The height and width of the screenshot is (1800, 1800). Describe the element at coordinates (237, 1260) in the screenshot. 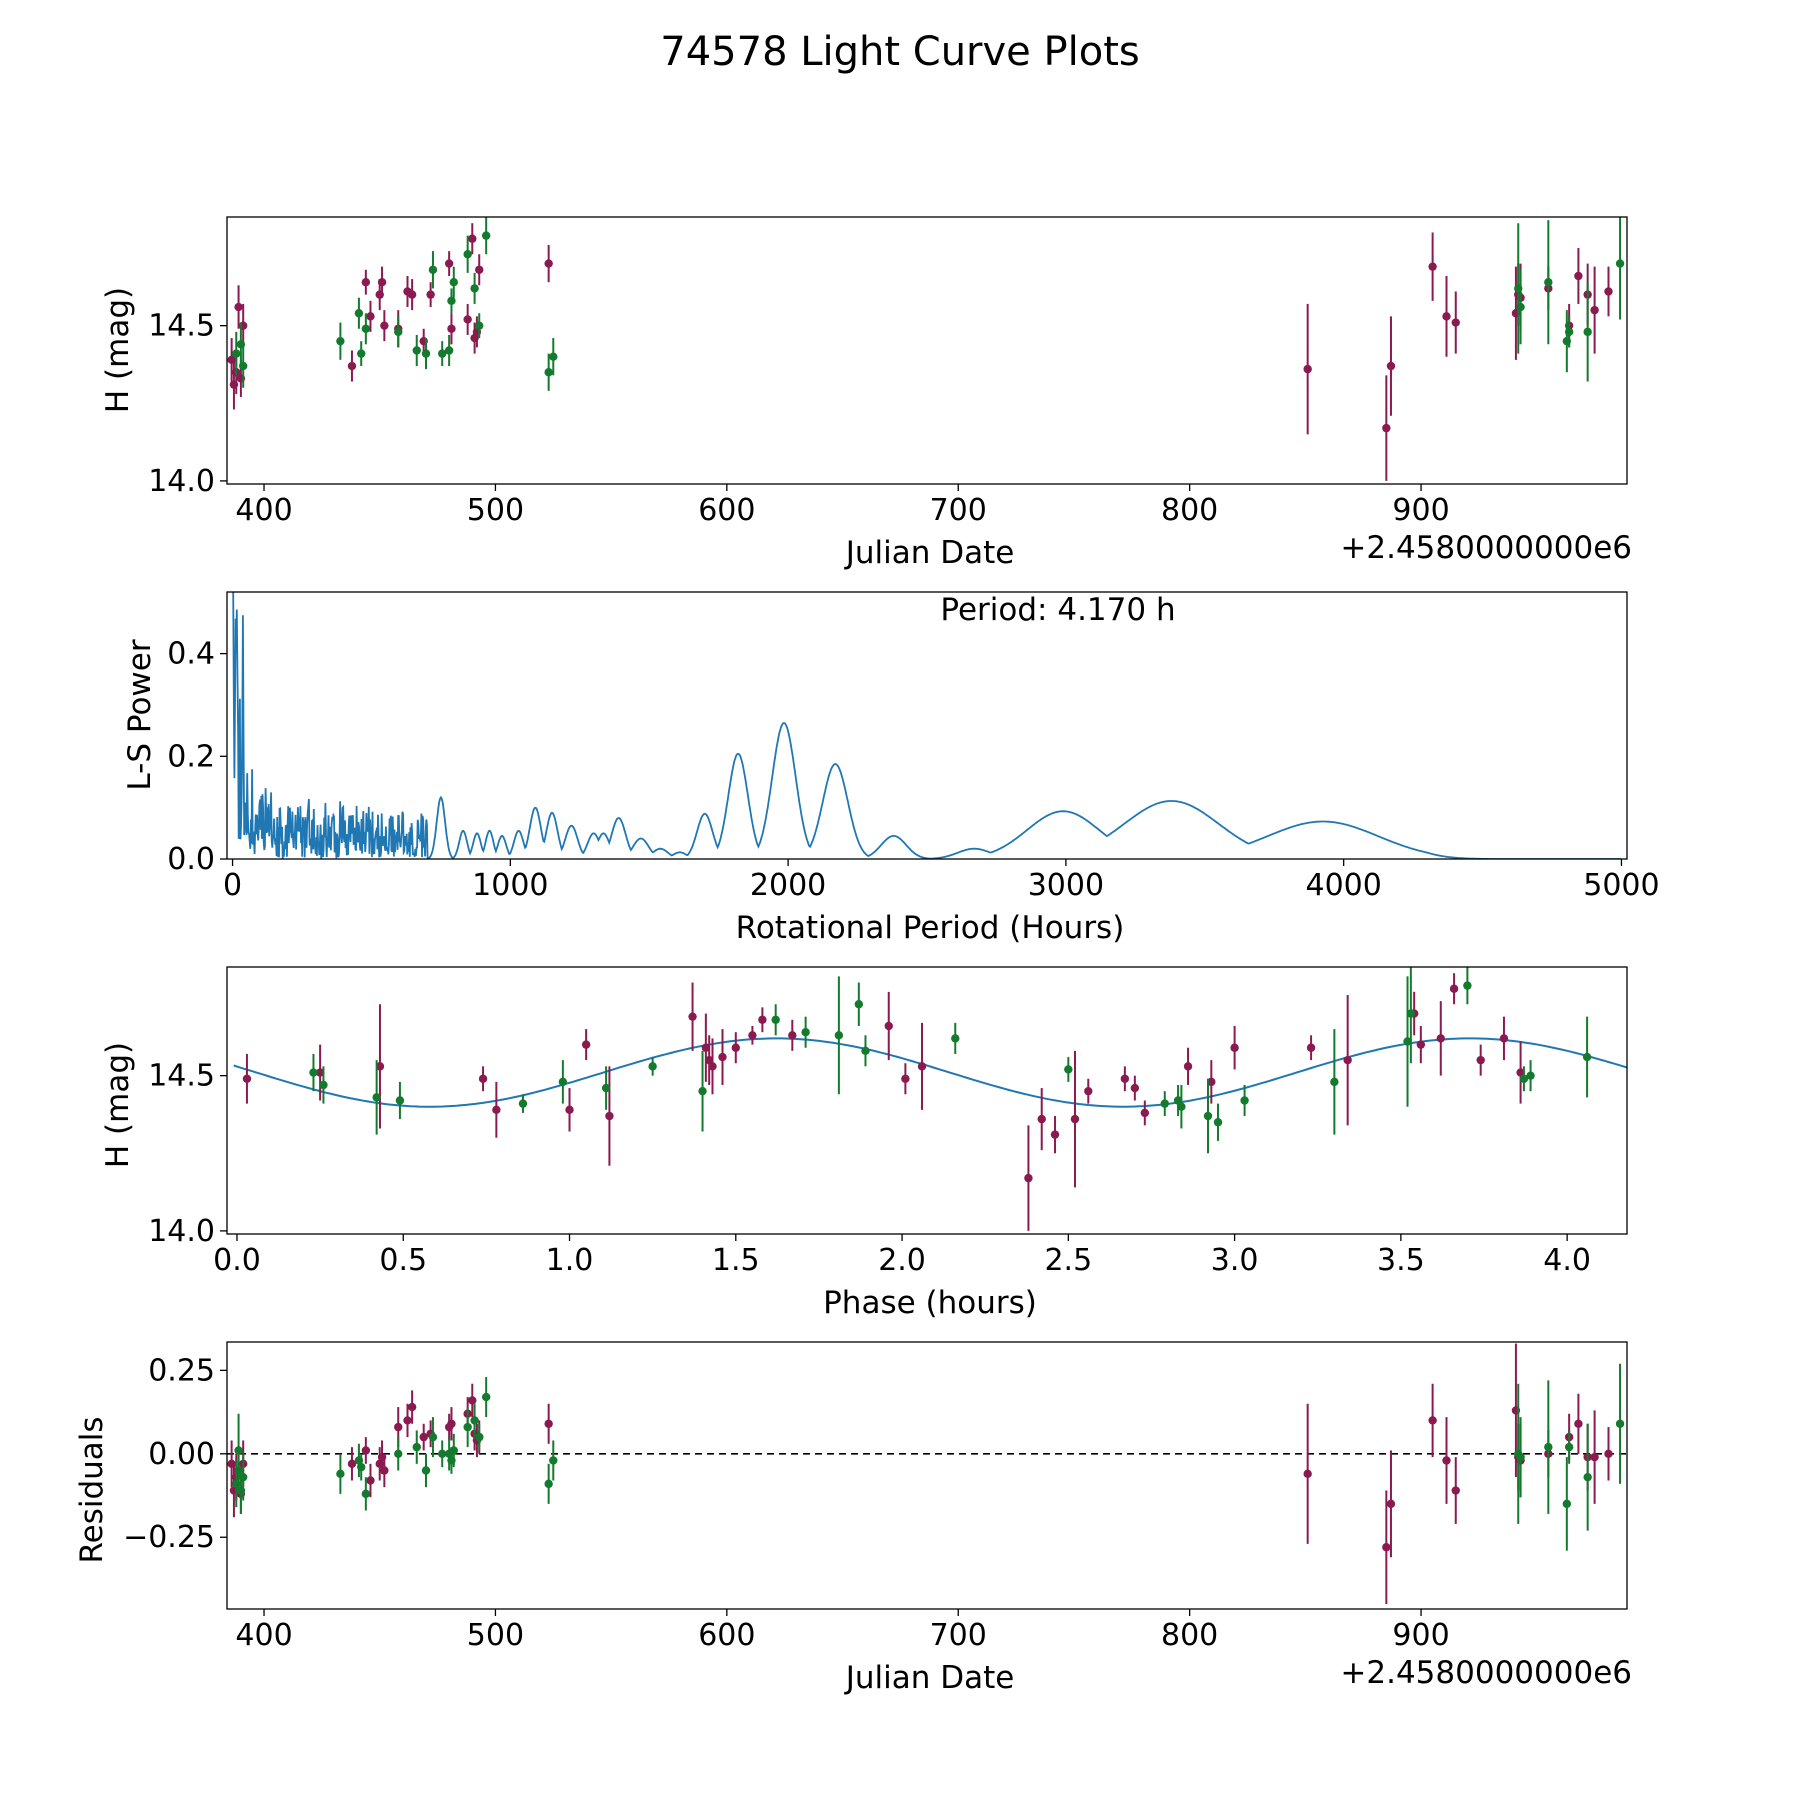

I see `ph-xtick-label: 0.0` at that location.